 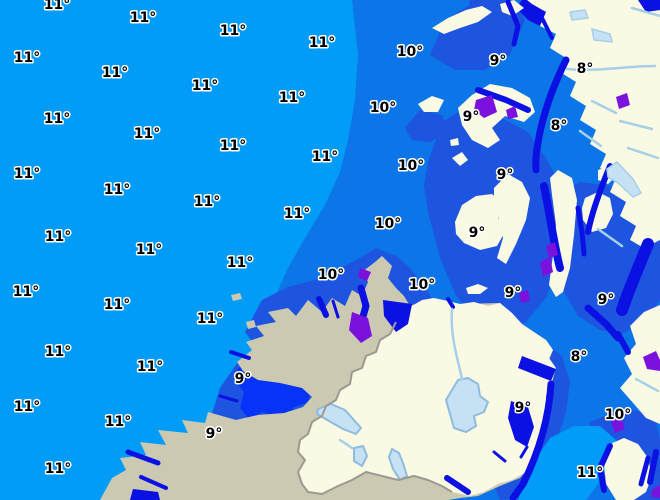 I want to click on gweebarra-inlet, so click(x=240, y=355).